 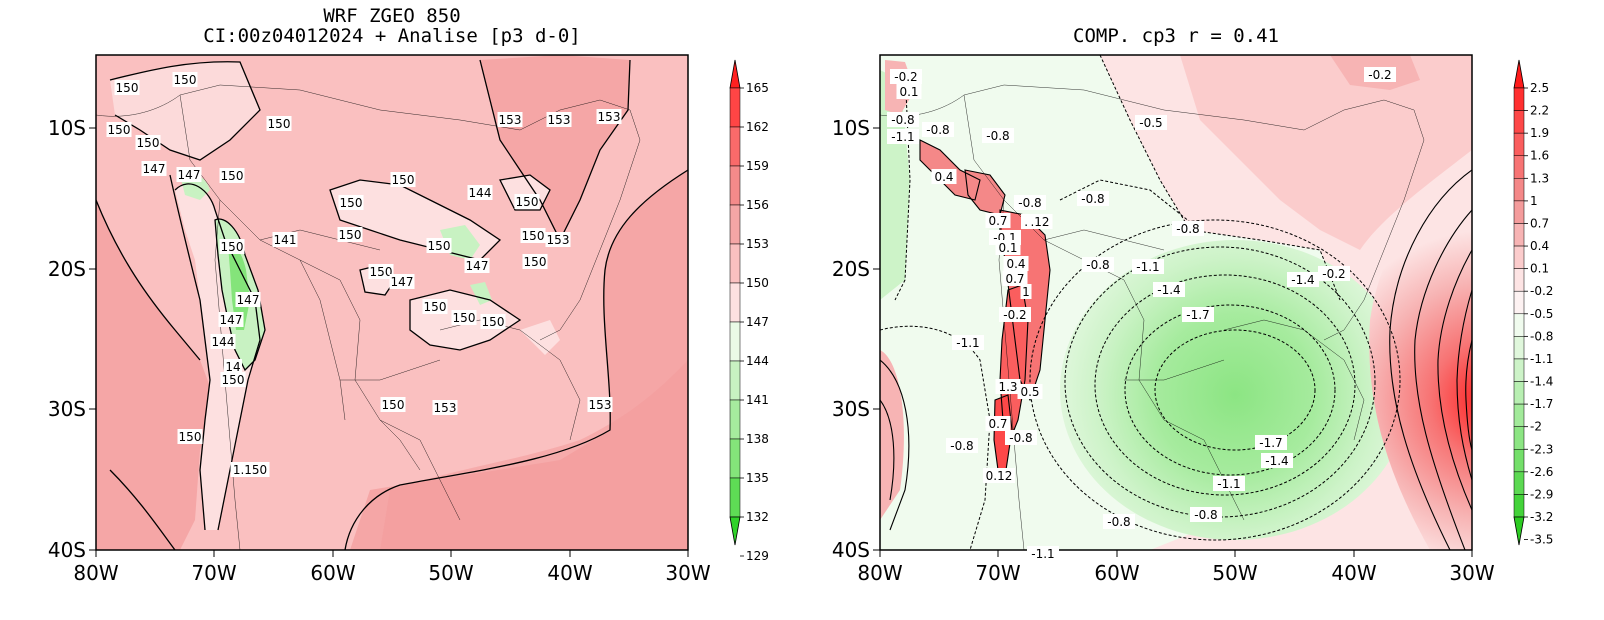 What do you see at coordinates (1541, 336) in the screenshot?
I see `right-colorbar-label: -0.8` at bounding box center [1541, 336].